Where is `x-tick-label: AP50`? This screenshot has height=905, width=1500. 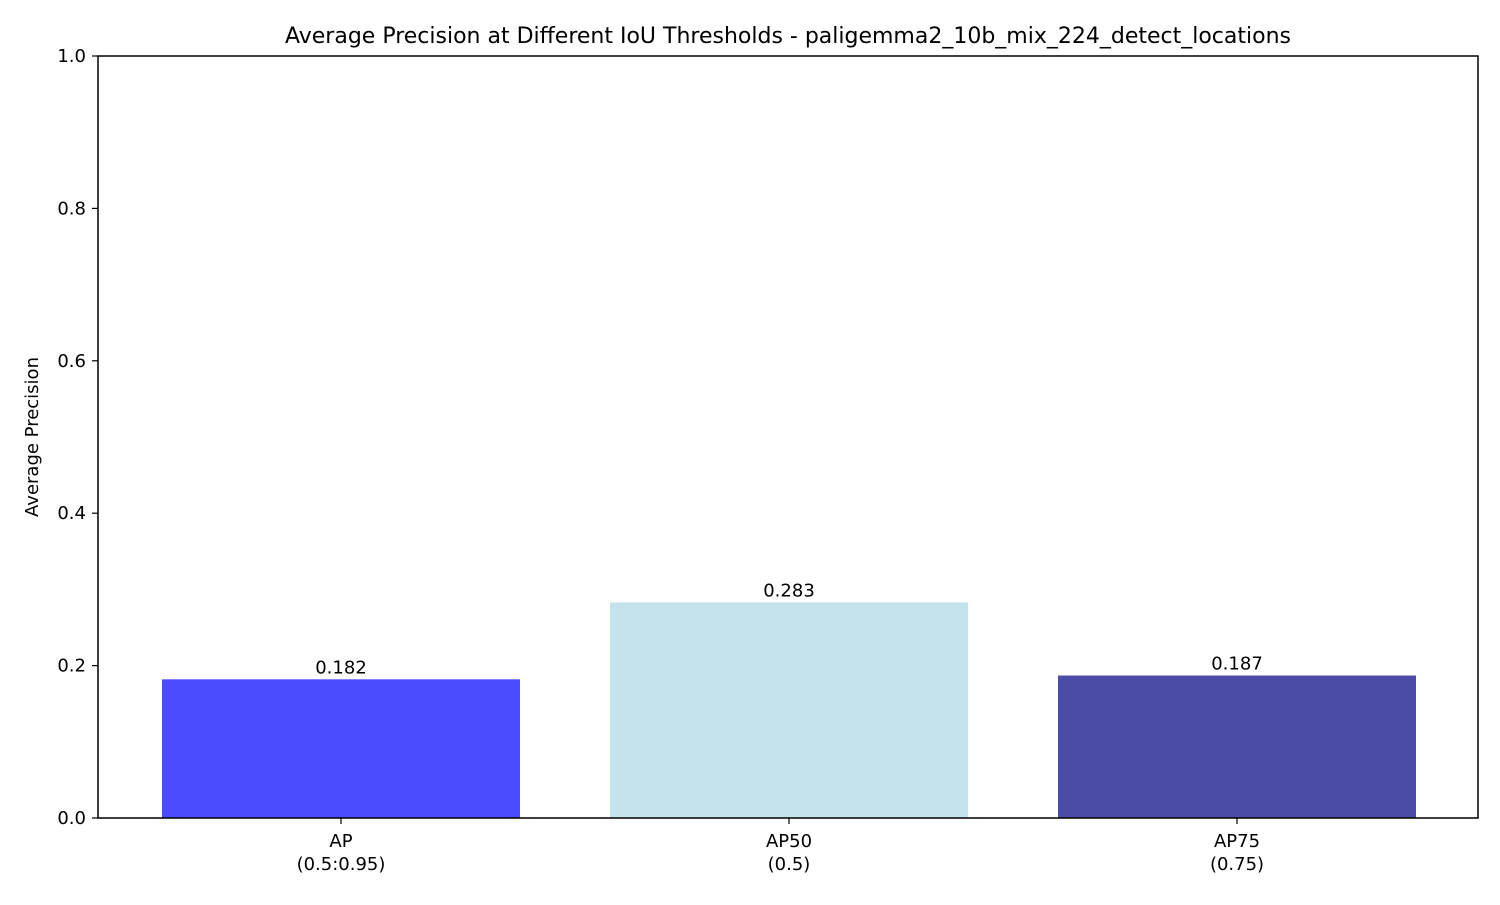 x-tick-label: AP50 is located at coordinates (789, 841).